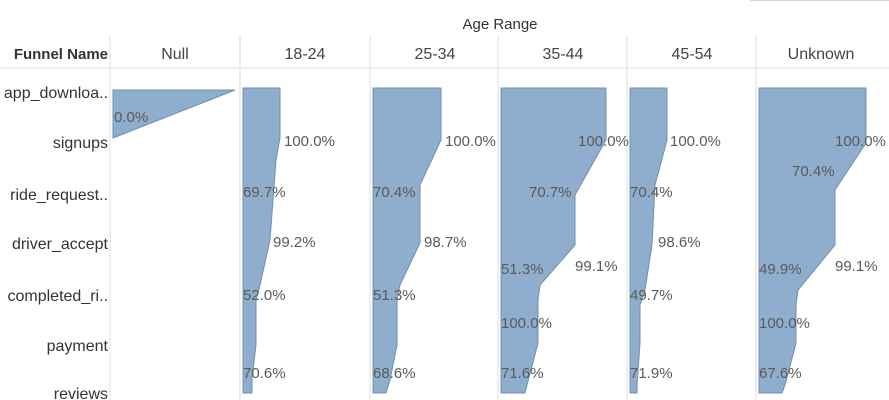  What do you see at coordinates (499, 24) in the screenshot?
I see `column-axis-title: Age Range` at bounding box center [499, 24].